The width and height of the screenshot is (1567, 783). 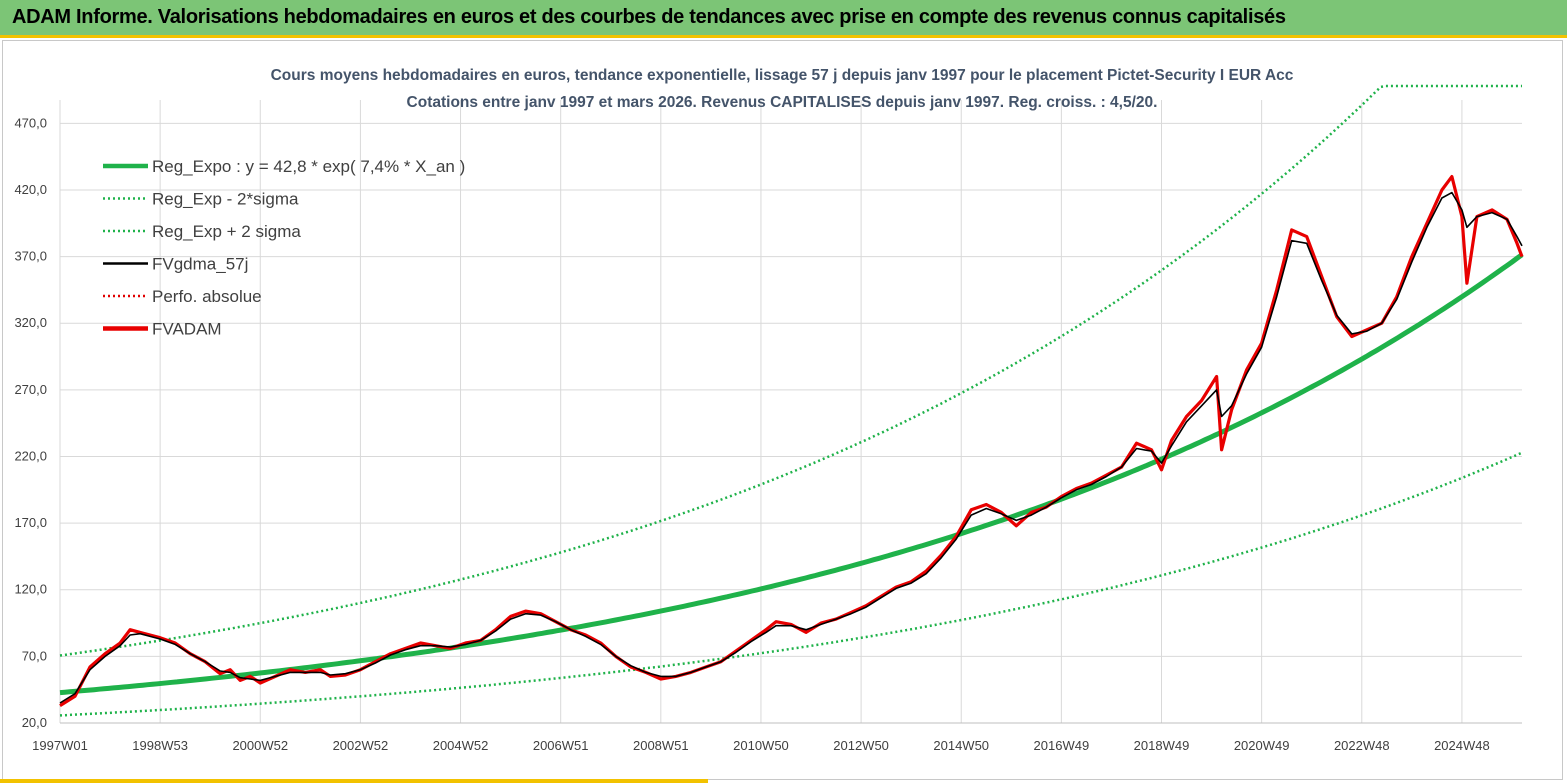 What do you see at coordinates (961, 745) in the screenshot?
I see `x-tick-label: 2014W50` at bounding box center [961, 745].